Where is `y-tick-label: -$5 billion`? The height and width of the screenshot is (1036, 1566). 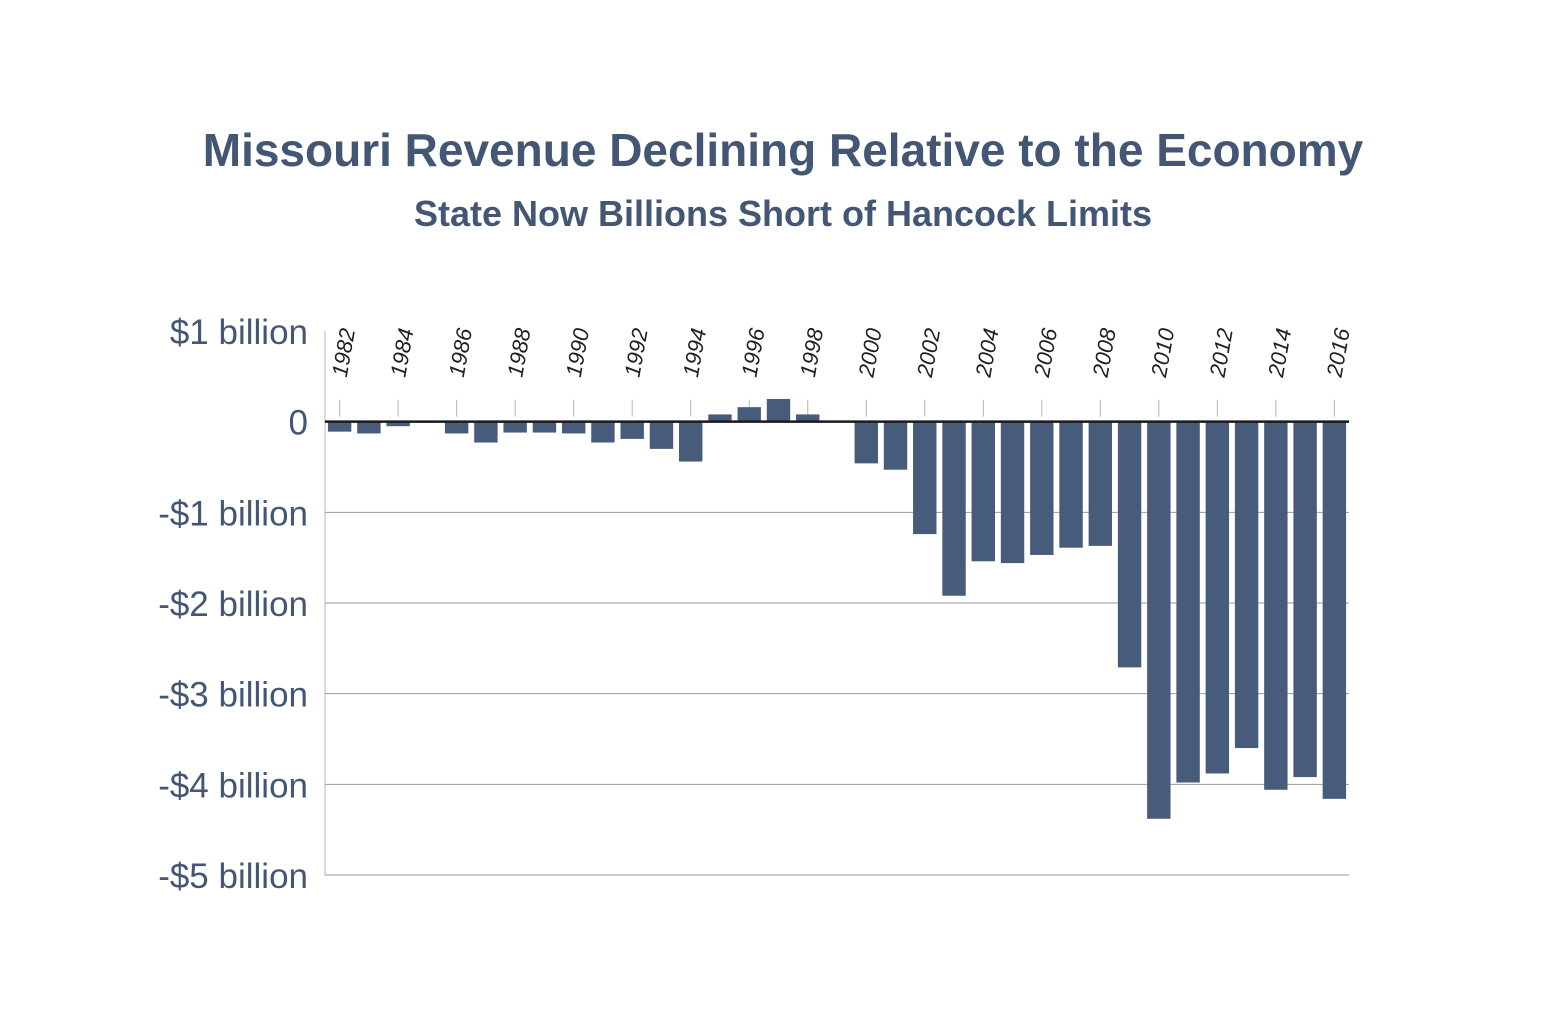
y-tick-label: -$5 billion is located at coordinates (233, 876).